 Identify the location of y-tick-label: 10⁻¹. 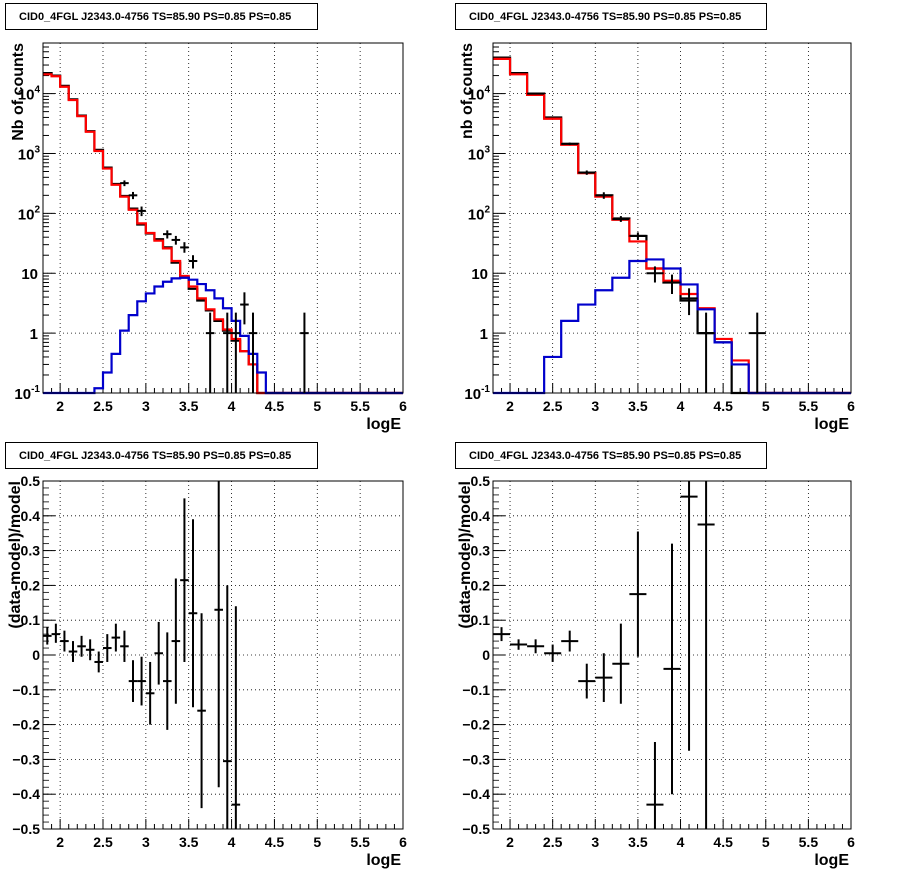
(27, 393).